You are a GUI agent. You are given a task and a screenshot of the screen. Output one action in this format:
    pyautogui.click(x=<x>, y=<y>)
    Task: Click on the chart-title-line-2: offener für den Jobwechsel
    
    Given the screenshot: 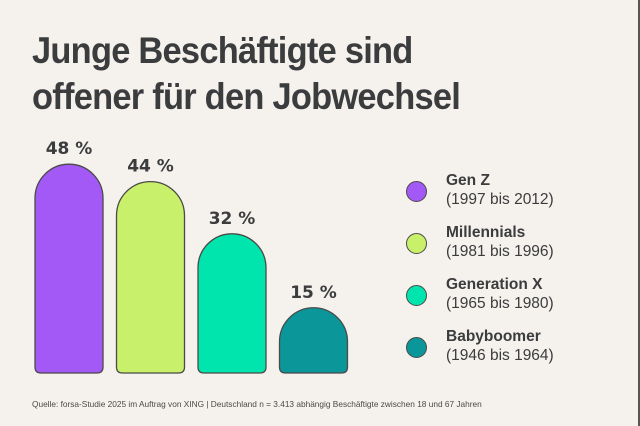 What is the action you would take?
    pyautogui.click(x=246, y=96)
    